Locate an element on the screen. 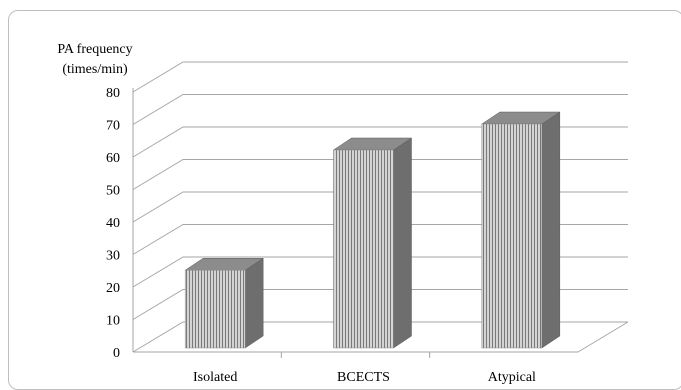 This screenshot has height=390, width=681. y-tick-label: 60 is located at coordinates (113, 158).